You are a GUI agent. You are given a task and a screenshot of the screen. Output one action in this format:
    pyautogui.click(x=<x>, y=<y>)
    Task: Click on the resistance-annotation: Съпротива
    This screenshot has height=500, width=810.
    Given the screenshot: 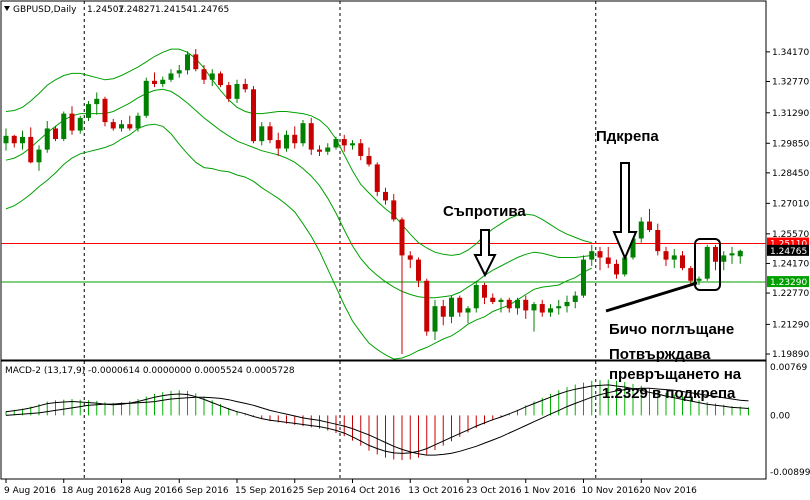 What is the action you would take?
    pyautogui.click(x=484, y=240)
    